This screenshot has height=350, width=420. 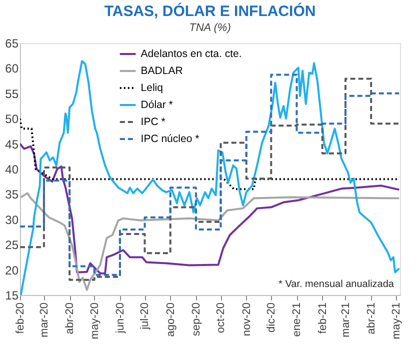 I want to click on x-tick-label: oct-20, so click(x=221, y=318).